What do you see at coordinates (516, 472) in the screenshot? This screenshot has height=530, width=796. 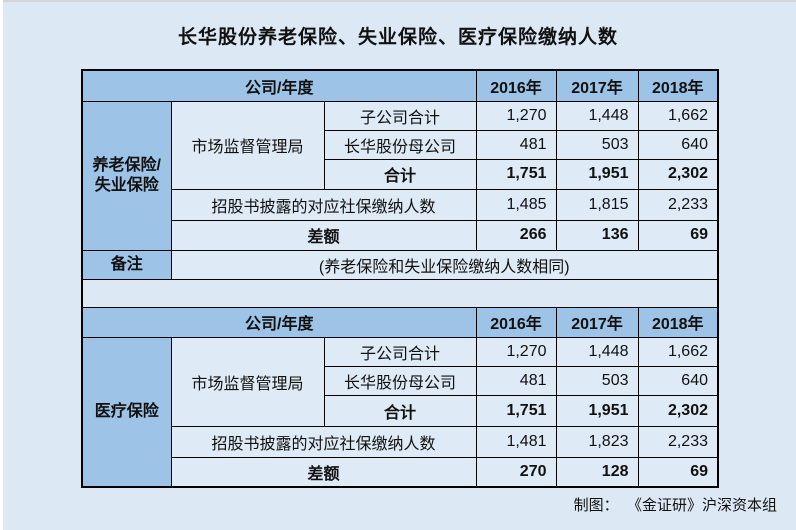 I see `value-cell: 270` at bounding box center [516, 472].